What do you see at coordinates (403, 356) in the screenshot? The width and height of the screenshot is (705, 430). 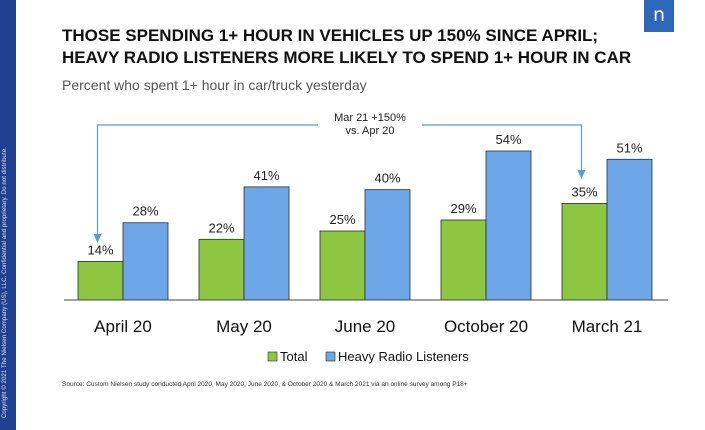 I see `legend-label-heavy: Heavy Radio Listeners` at bounding box center [403, 356].